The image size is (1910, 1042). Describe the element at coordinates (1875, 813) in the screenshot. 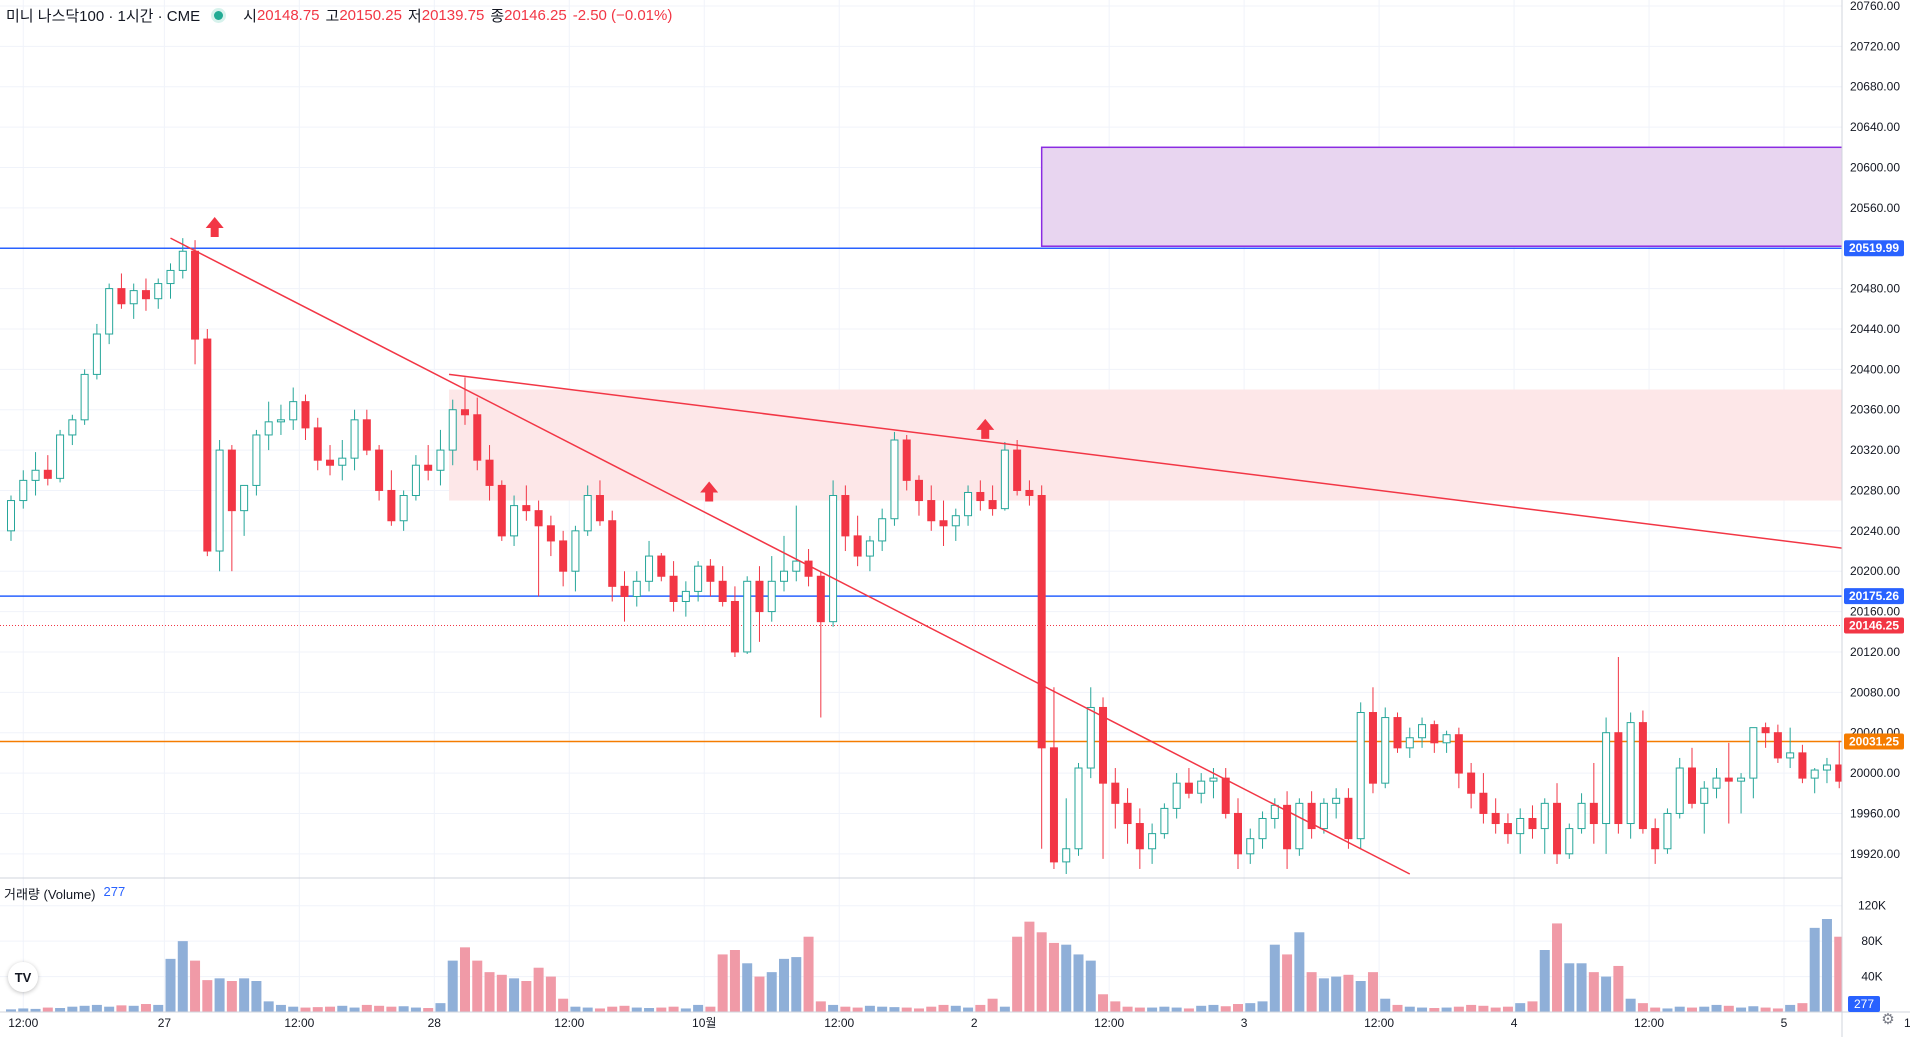

I see `y-tick-label: 19960.00` at that location.